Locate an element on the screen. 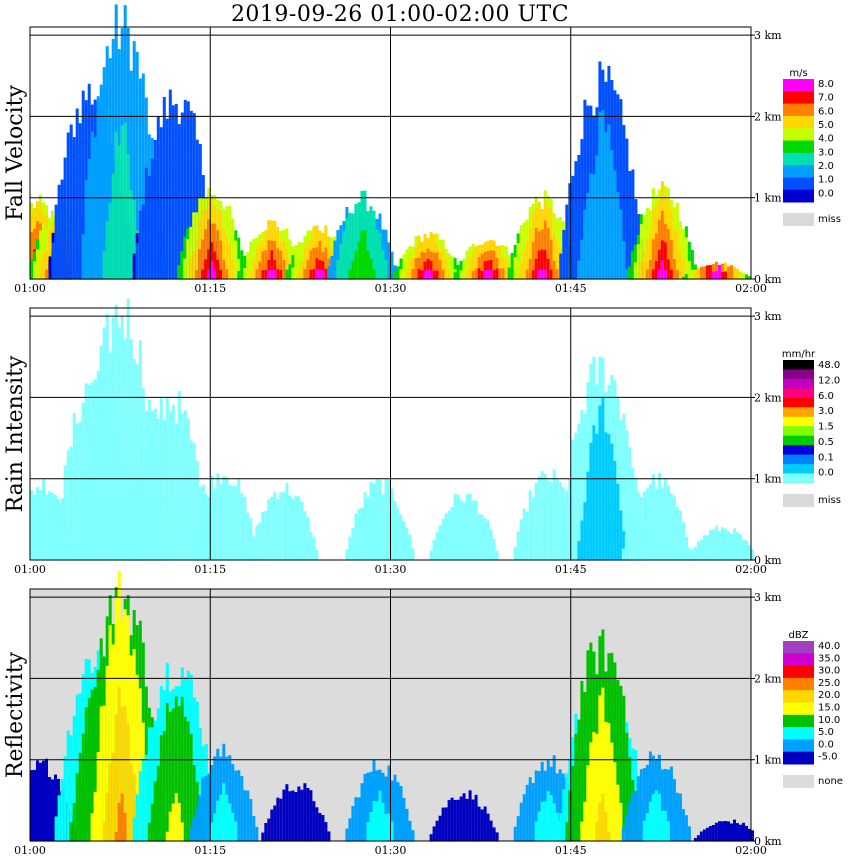  y-axis-label: Rain Intensity is located at coordinates (15, 433).